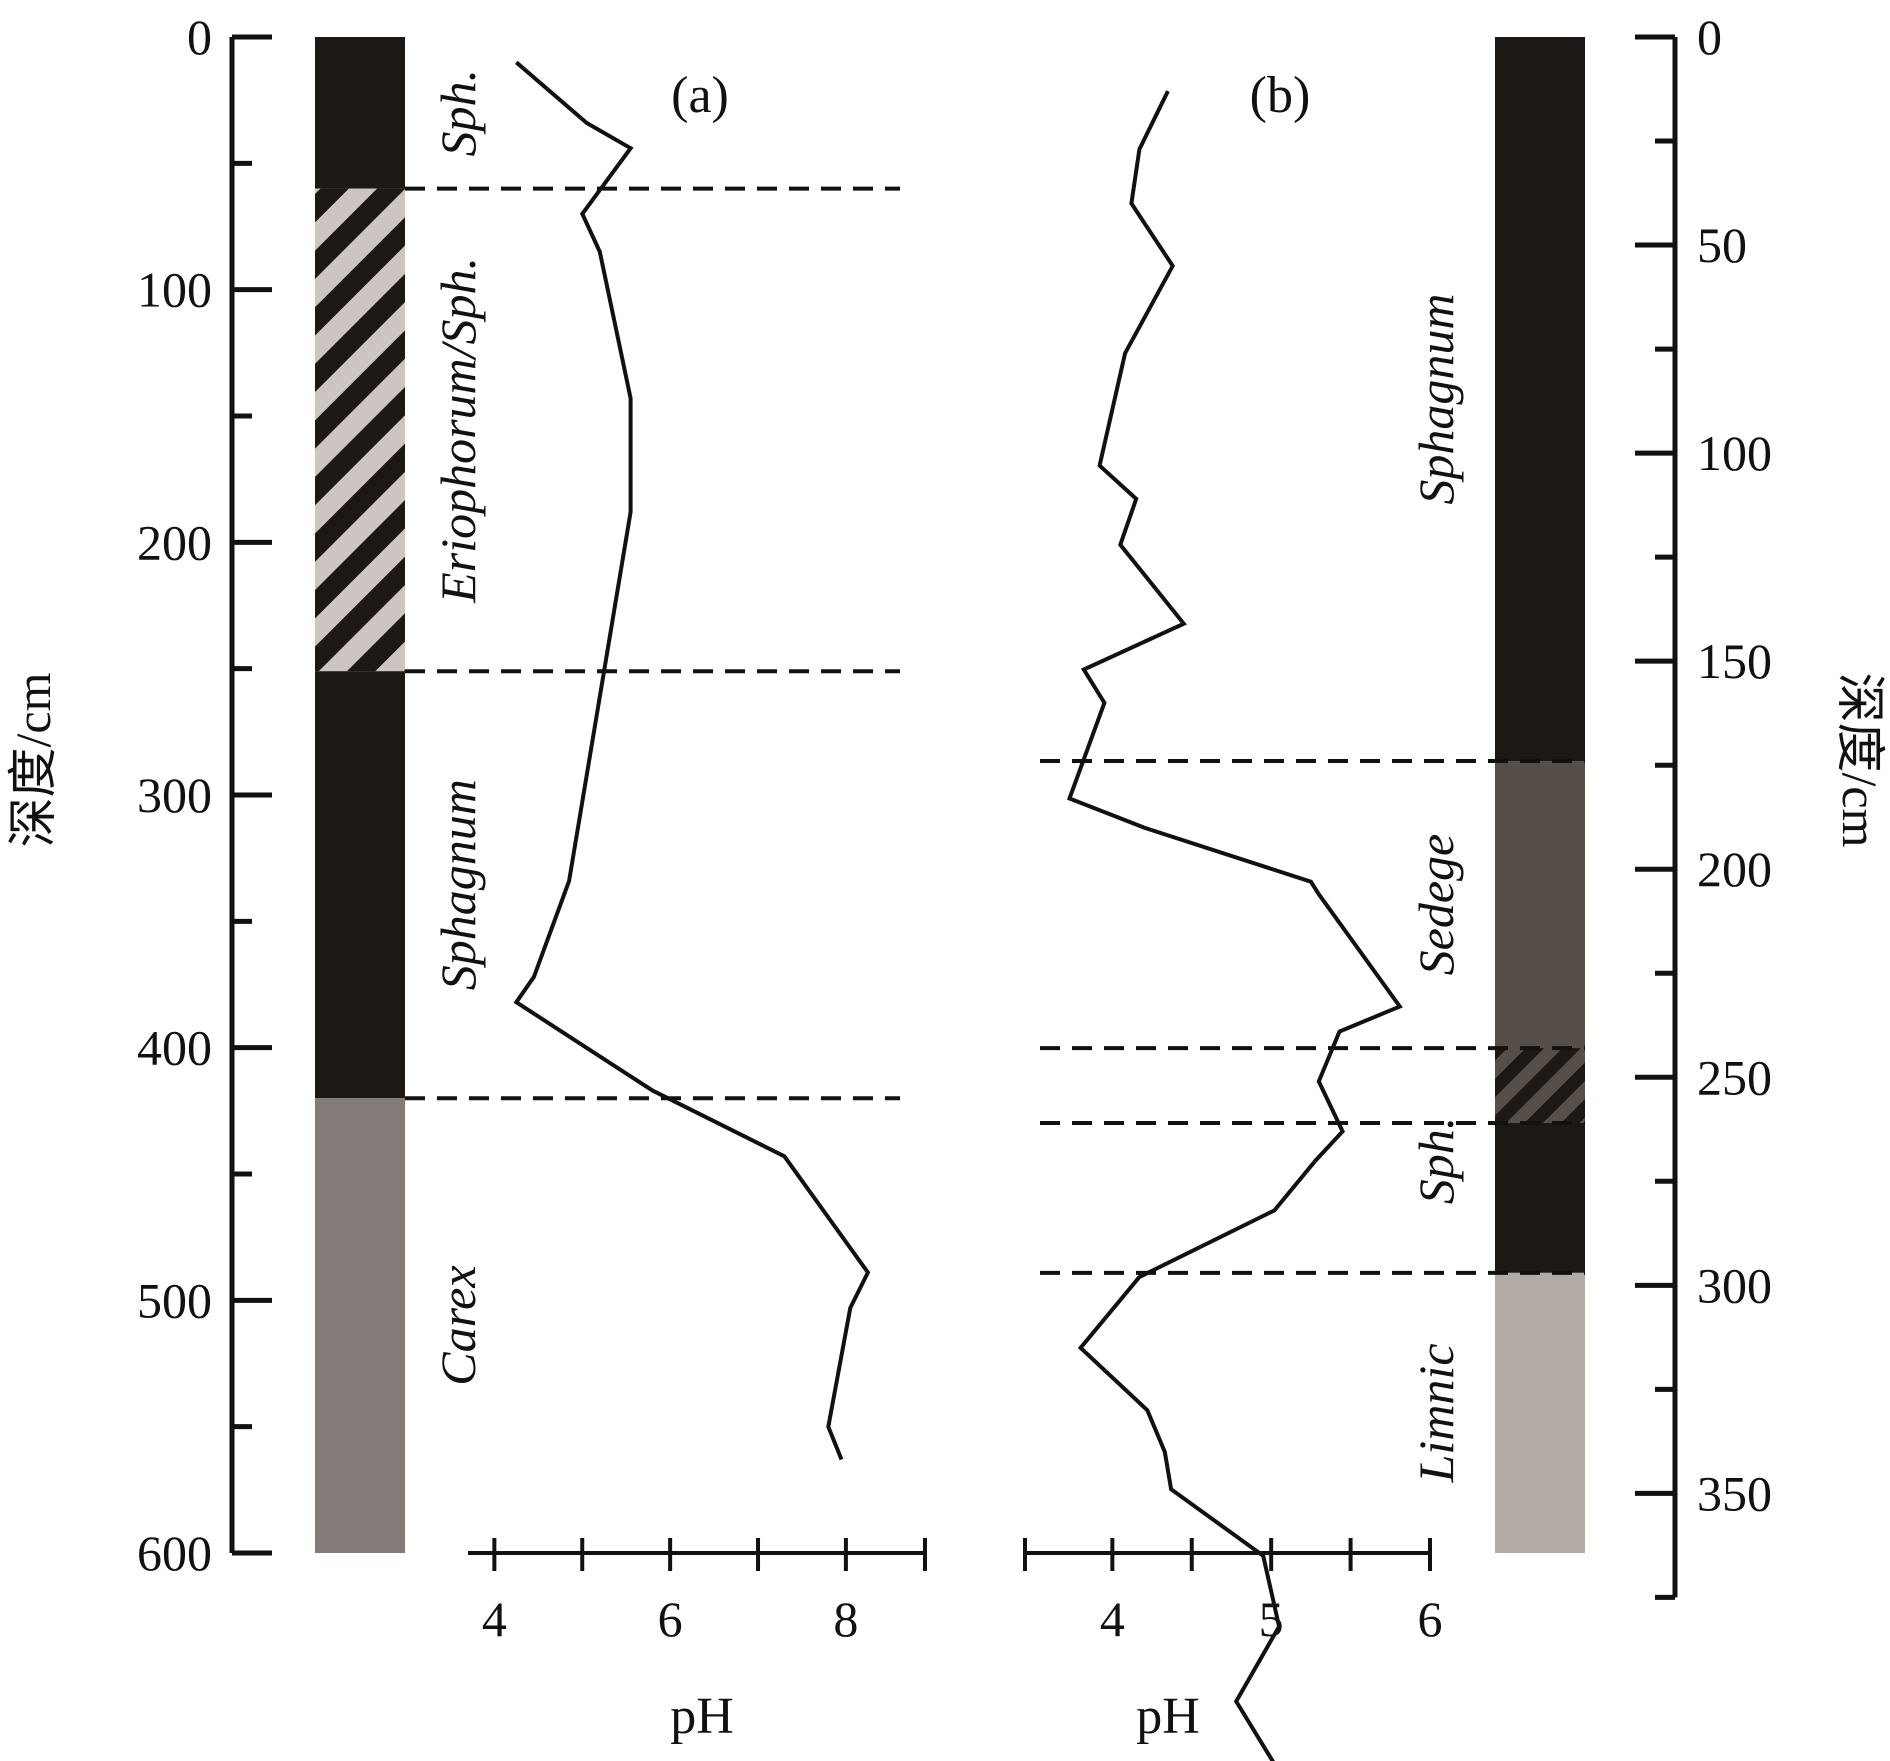 This screenshot has width=1890, height=1761. I want to click on depth-axis-a: 0 100 200 300 400 500 600, so click(204, 795).